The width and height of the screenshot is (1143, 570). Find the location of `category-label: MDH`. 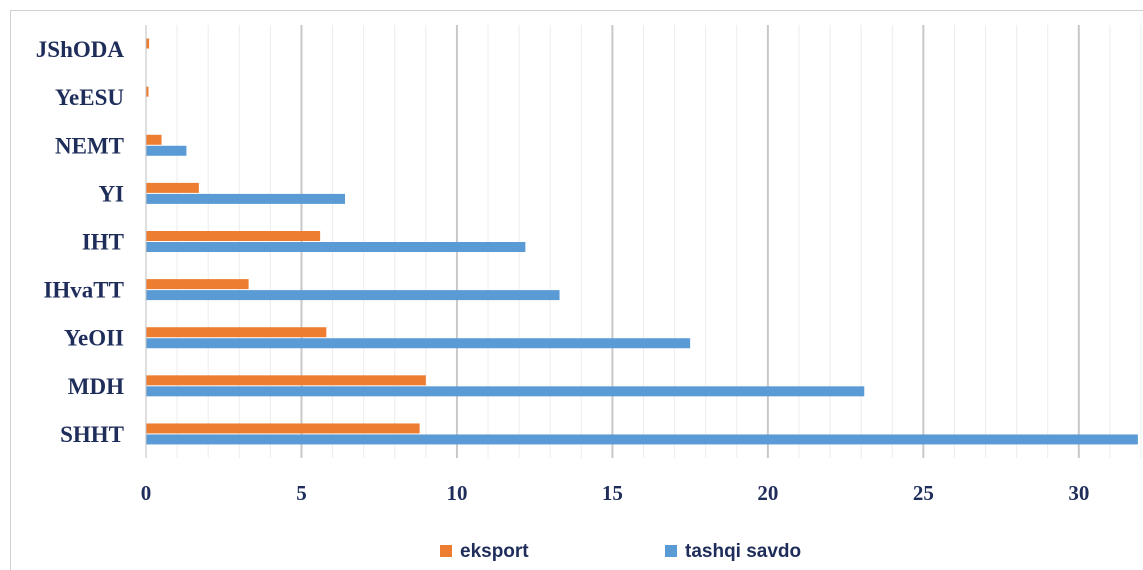

category-label: MDH is located at coordinates (96, 386).